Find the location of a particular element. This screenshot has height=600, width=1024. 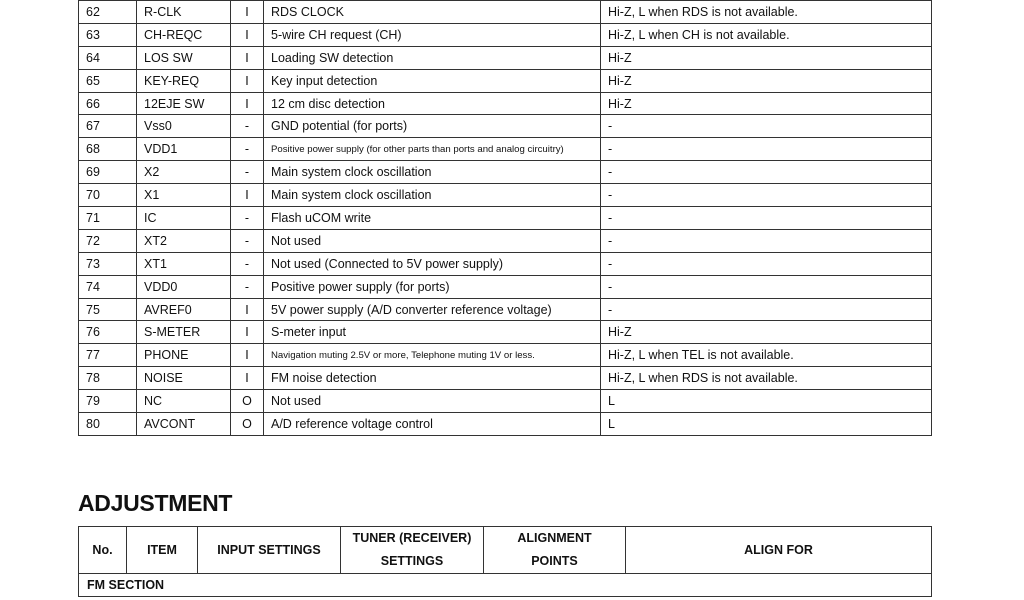

table-row: 66 12EJE SW I 12 cm disc detection Hi-Z is located at coordinates (505, 103).